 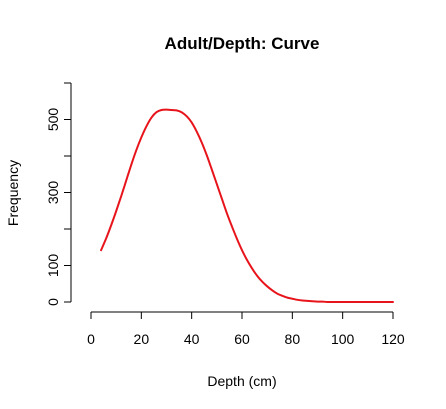 What do you see at coordinates (242, 339) in the screenshot?
I see `x-tick-label: 60` at bounding box center [242, 339].